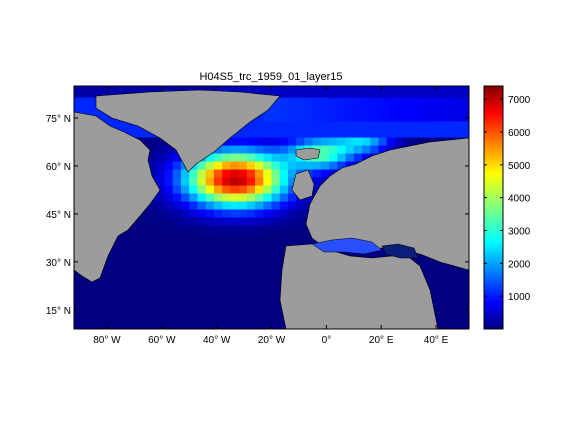 Image resolution: width=576 pixels, height=437 pixels. I want to click on lat-tick-label: 60° N, so click(58, 167).